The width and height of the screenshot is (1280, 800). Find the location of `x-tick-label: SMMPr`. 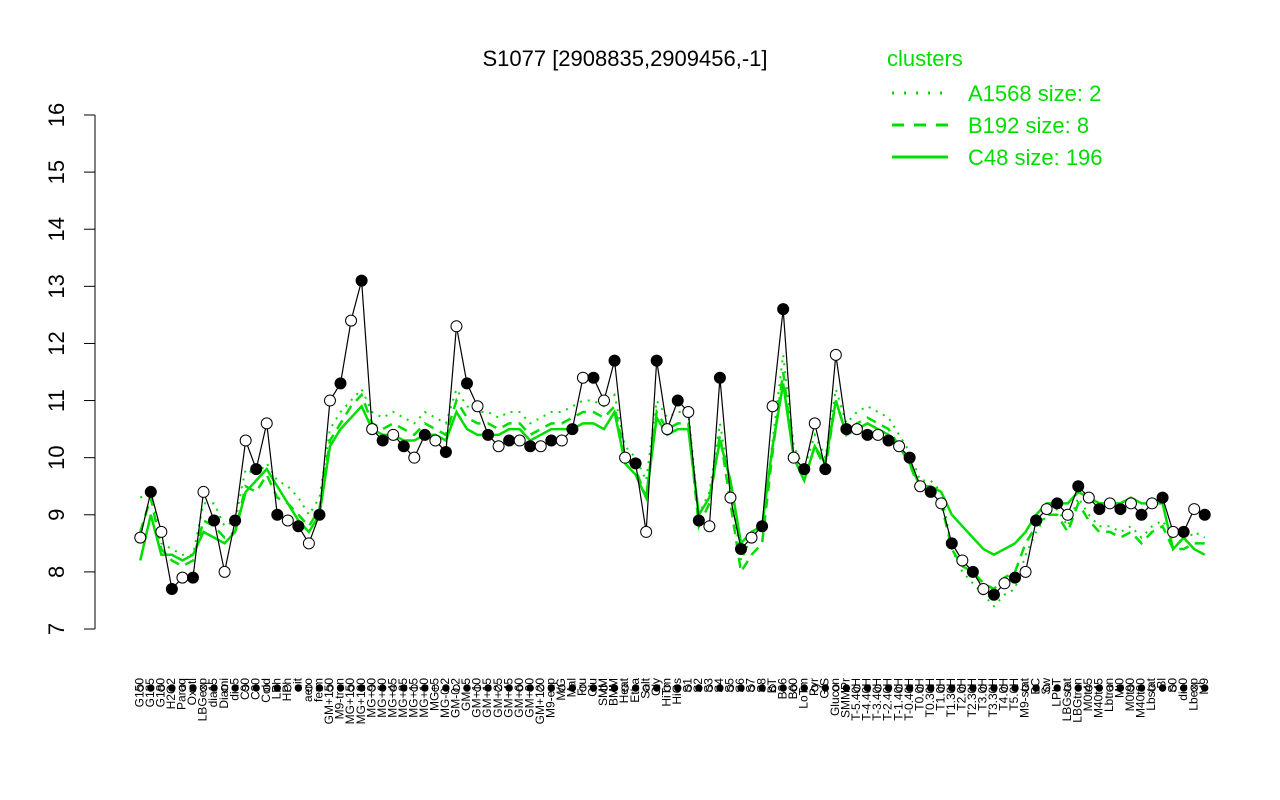

x-tick-label: SMMPr is located at coordinates (846, 698).